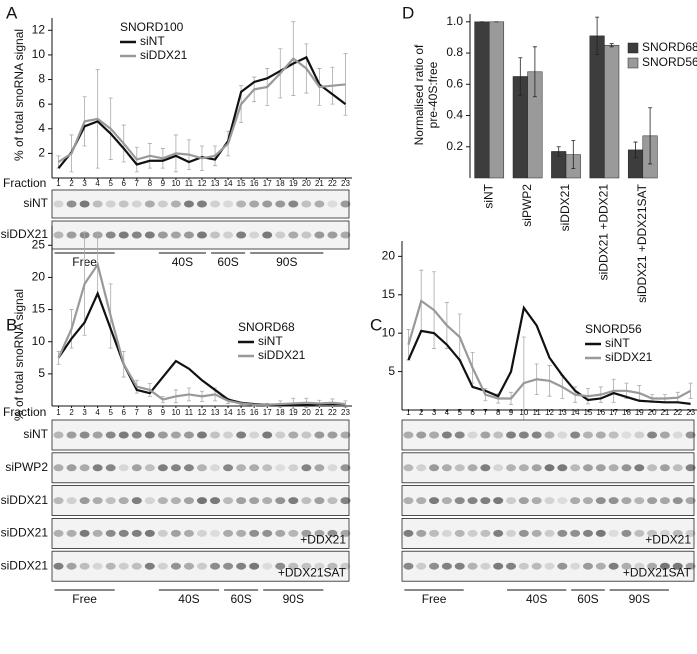 This screenshot has width=697, height=654. Describe the element at coordinates (575, 412) in the screenshot. I see `x-tick-label: 14` at that location.